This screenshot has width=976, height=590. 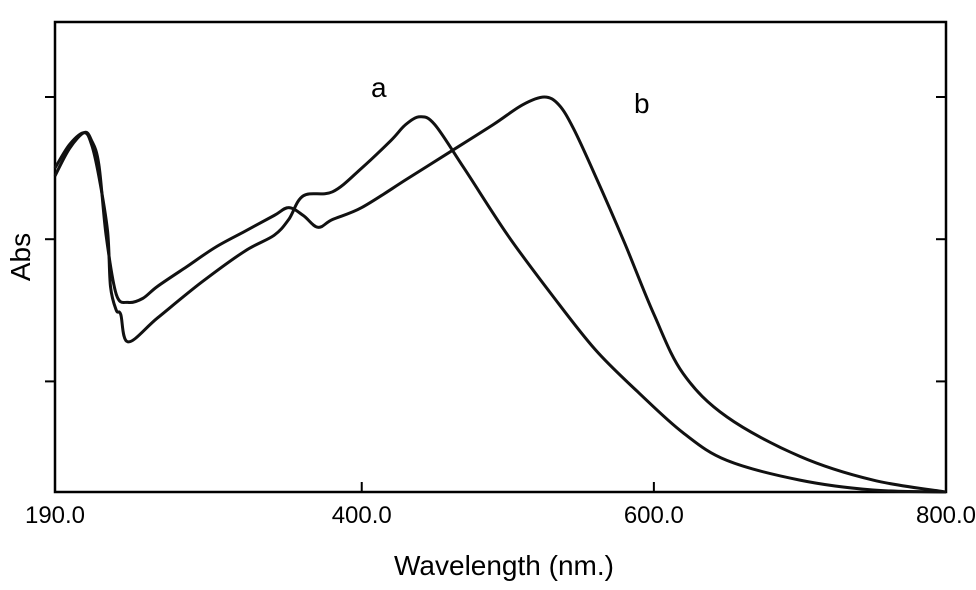 I want to click on series-label-a: a, so click(x=379, y=87).